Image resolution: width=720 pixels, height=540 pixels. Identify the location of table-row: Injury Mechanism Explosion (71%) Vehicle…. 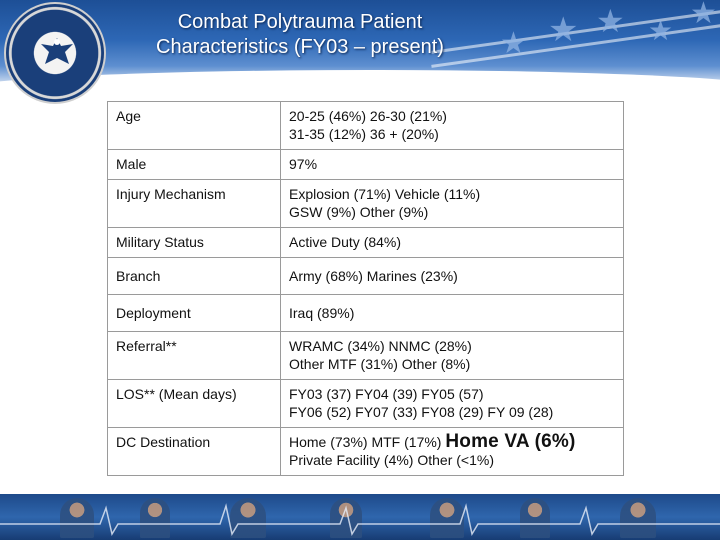
(365, 203).